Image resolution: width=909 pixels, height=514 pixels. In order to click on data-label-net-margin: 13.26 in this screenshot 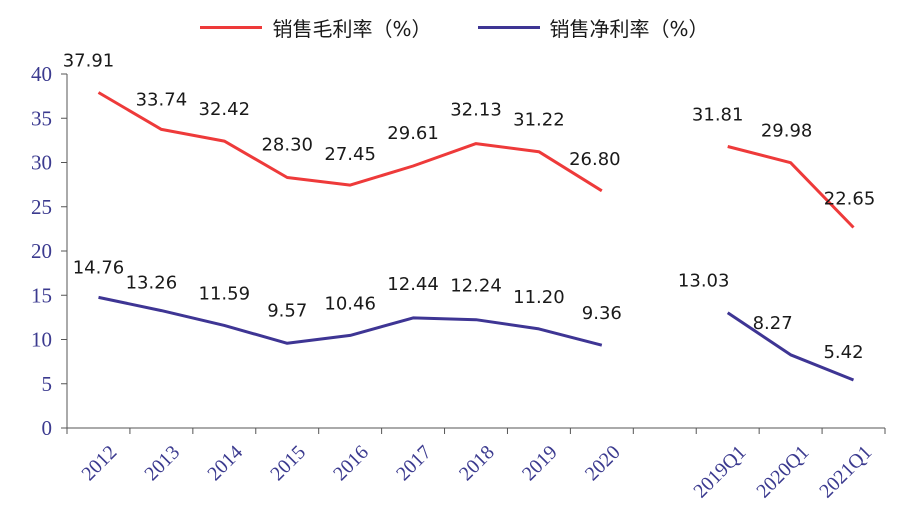, I will do `click(152, 283)`.